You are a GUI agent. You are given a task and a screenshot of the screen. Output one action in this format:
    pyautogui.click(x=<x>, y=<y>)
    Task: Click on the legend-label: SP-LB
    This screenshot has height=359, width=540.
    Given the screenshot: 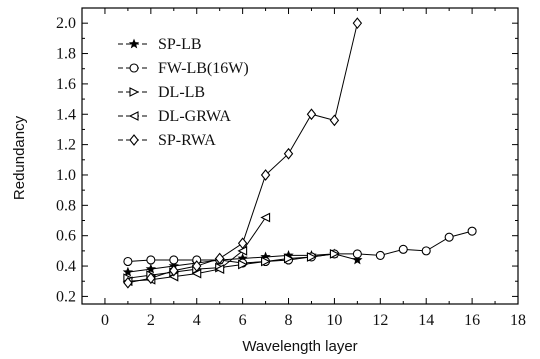 What is the action you would take?
    pyautogui.click(x=180, y=44)
    